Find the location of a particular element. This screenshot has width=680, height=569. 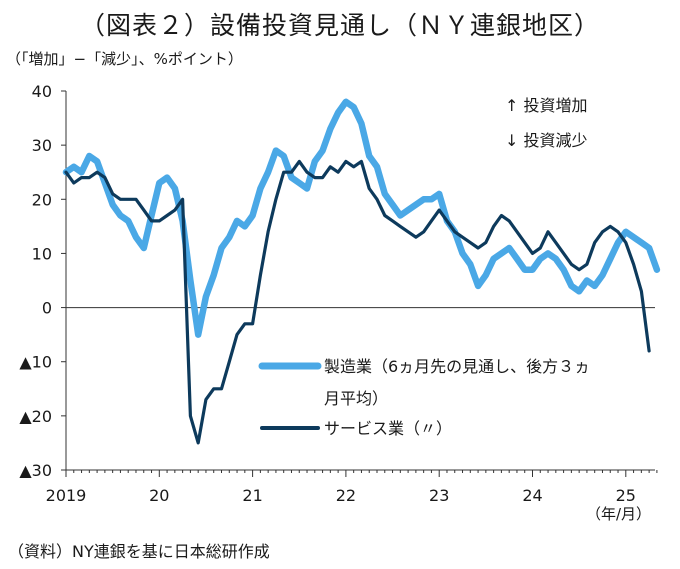

y-tick-label: 10 is located at coordinates (42, 253).